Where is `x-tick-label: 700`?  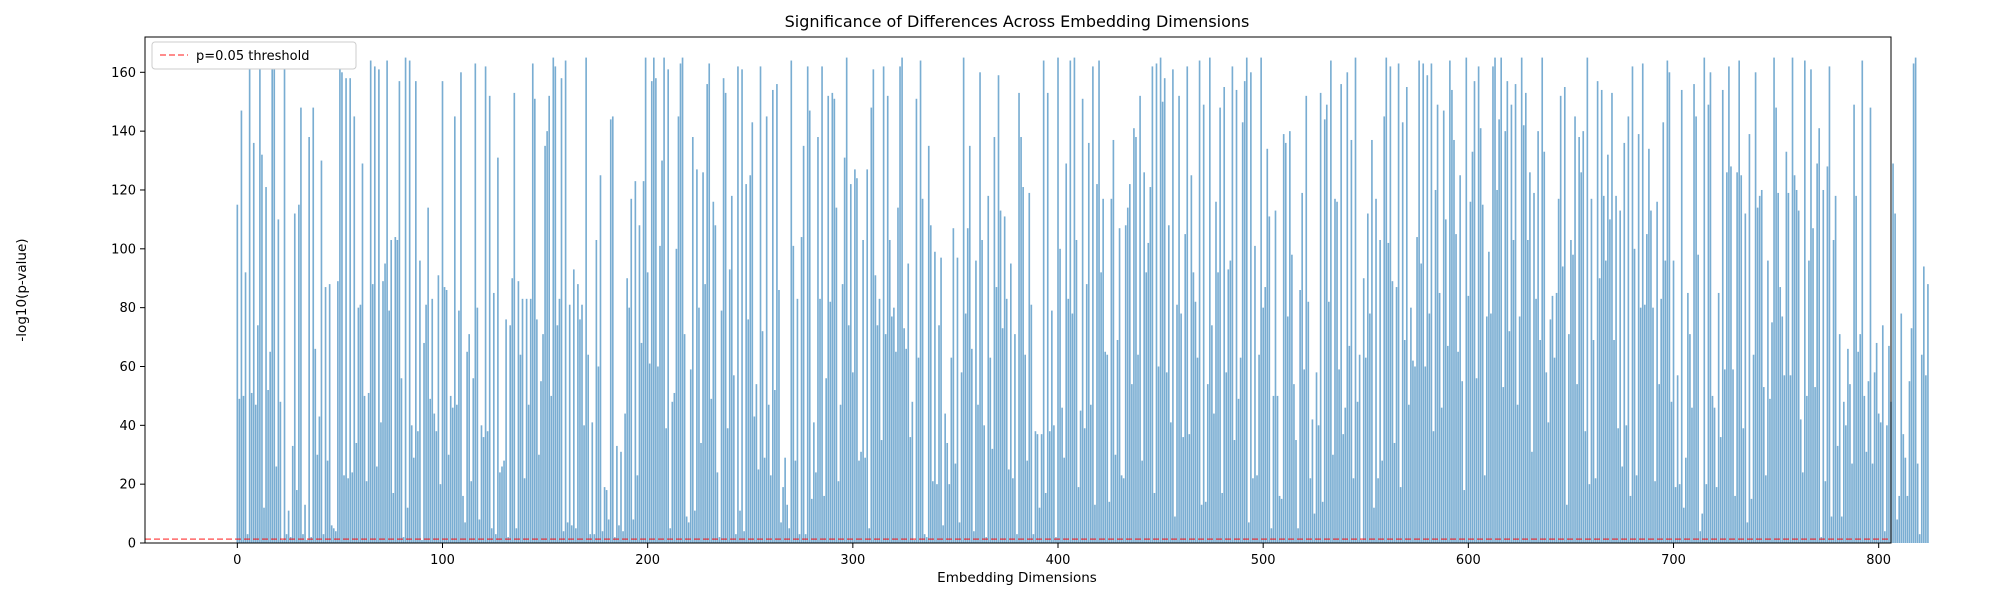
x-tick-label: 700 is located at coordinates (1673, 560).